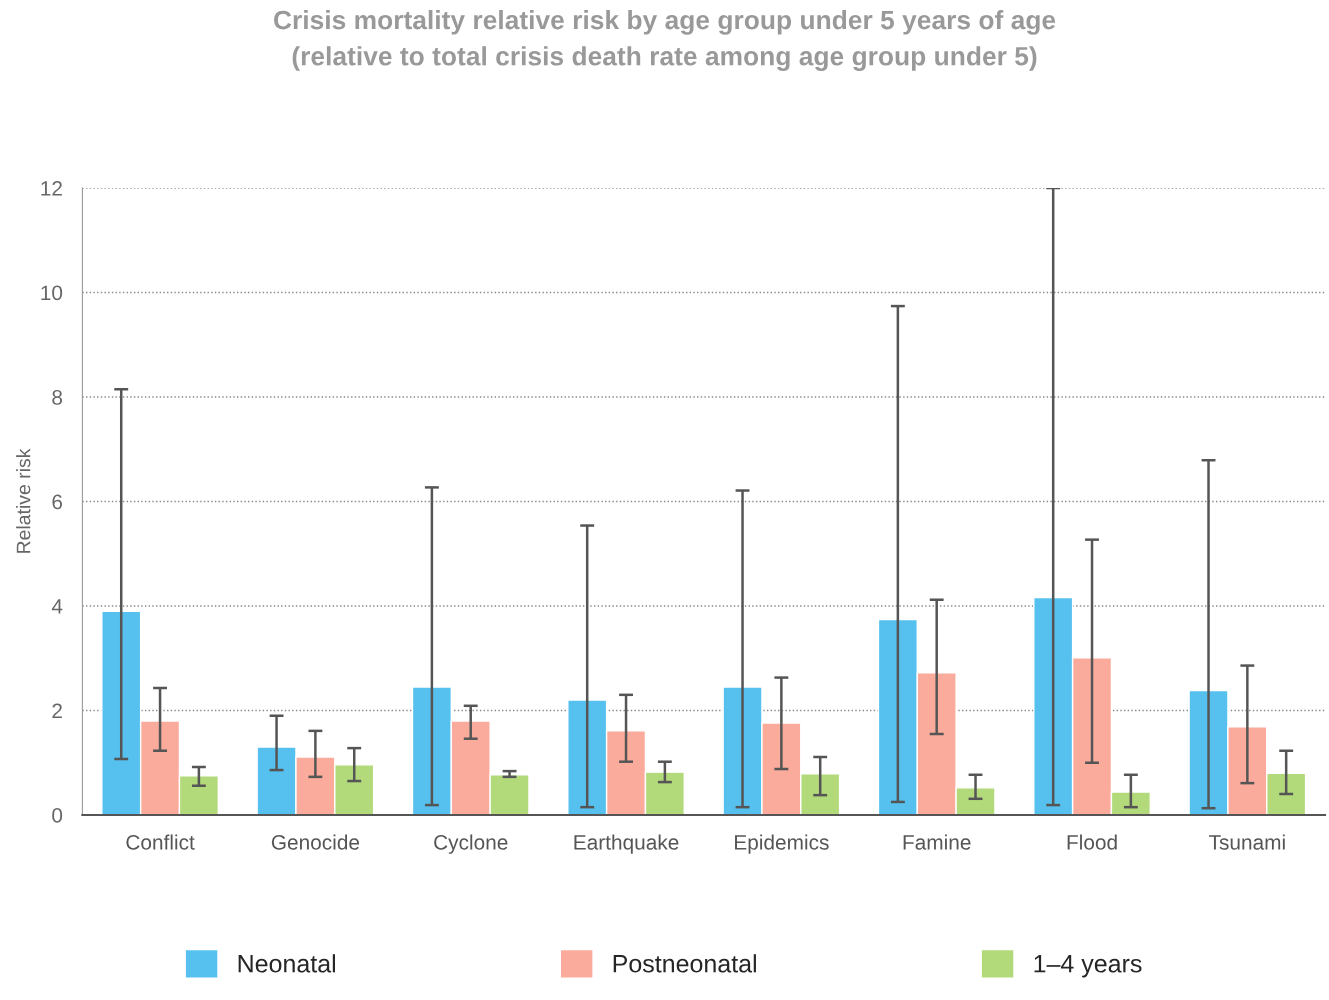 Image resolution: width=1329 pixels, height=1000 pixels. Describe the element at coordinates (665, 40) in the screenshot. I see `chart-title: Crisis mortality relative risk by age group under 5 years of age (relative to total crisis death rate among age group under 5)` at that location.